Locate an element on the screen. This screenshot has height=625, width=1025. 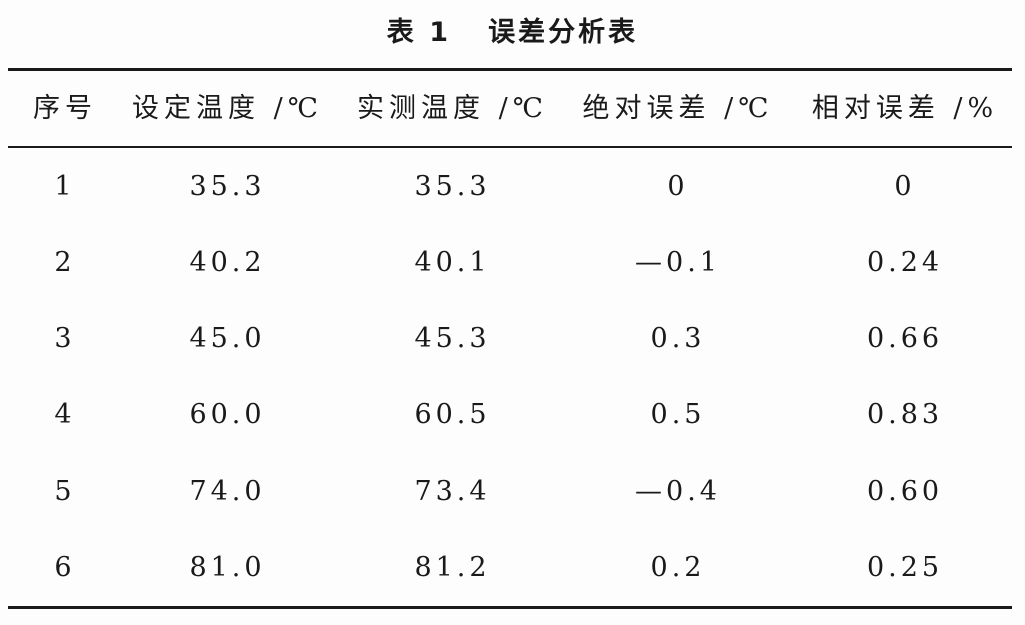
cell-set-temperature: 45.0 is located at coordinates (227, 338).